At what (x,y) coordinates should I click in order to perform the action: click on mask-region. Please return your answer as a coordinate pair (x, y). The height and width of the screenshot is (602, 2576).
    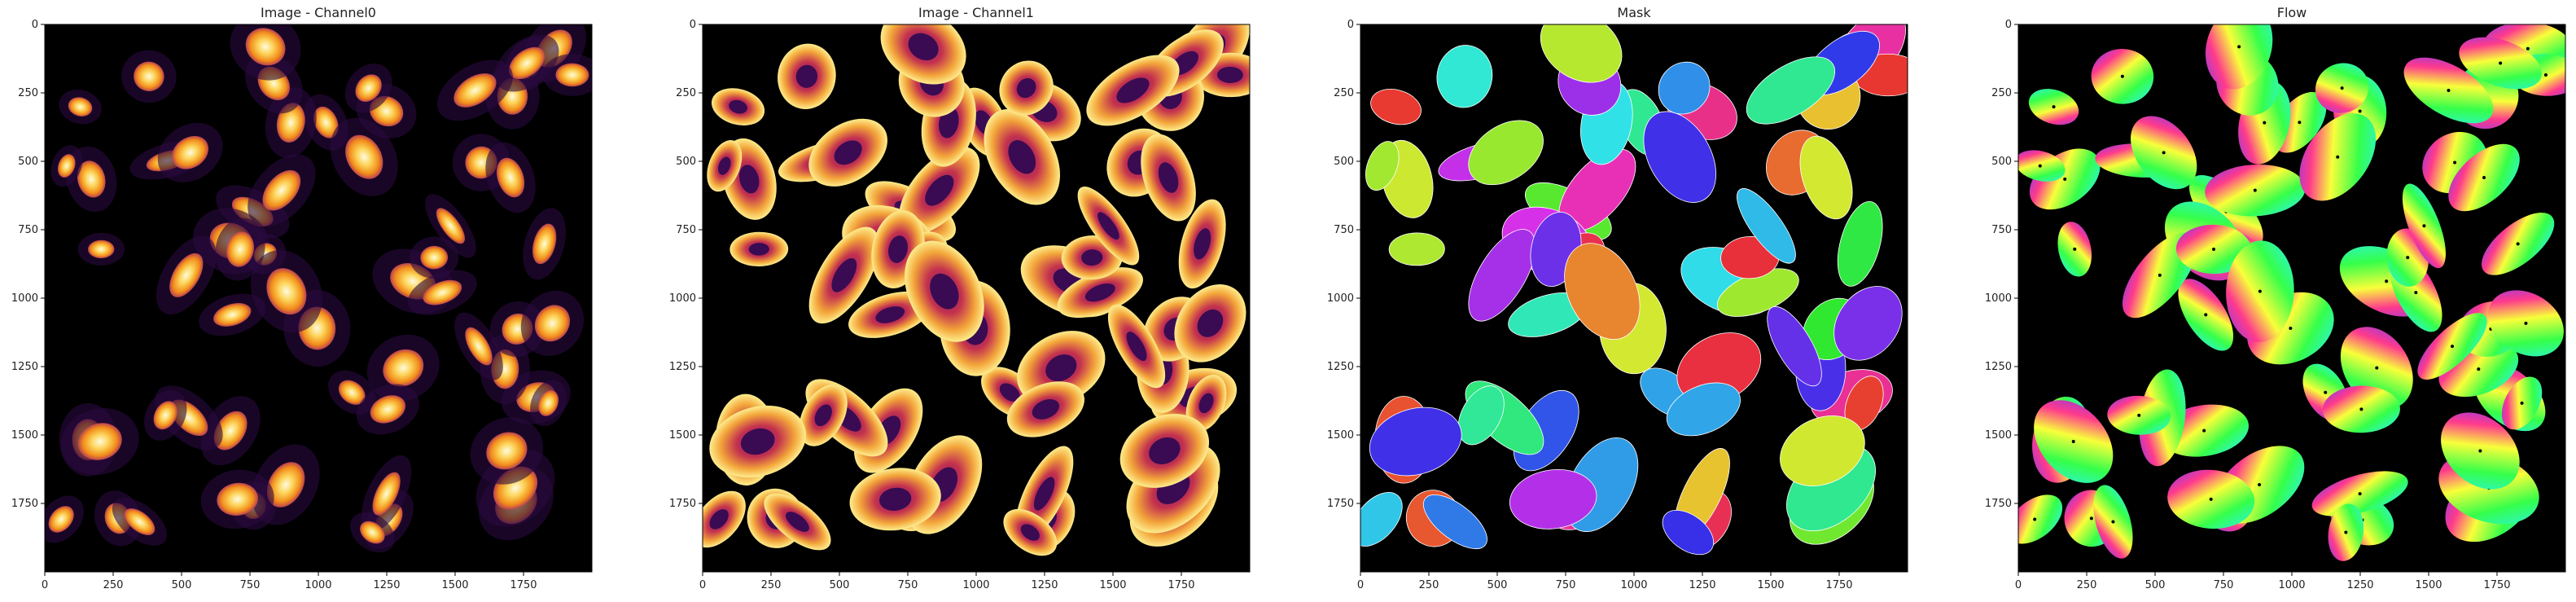
    Looking at the image, I should click on (1417, 249).